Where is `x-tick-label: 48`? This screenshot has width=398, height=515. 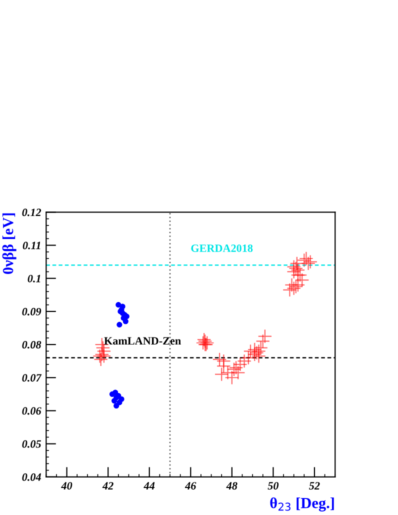
x-tick-label: 48 is located at coordinates (232, 486).